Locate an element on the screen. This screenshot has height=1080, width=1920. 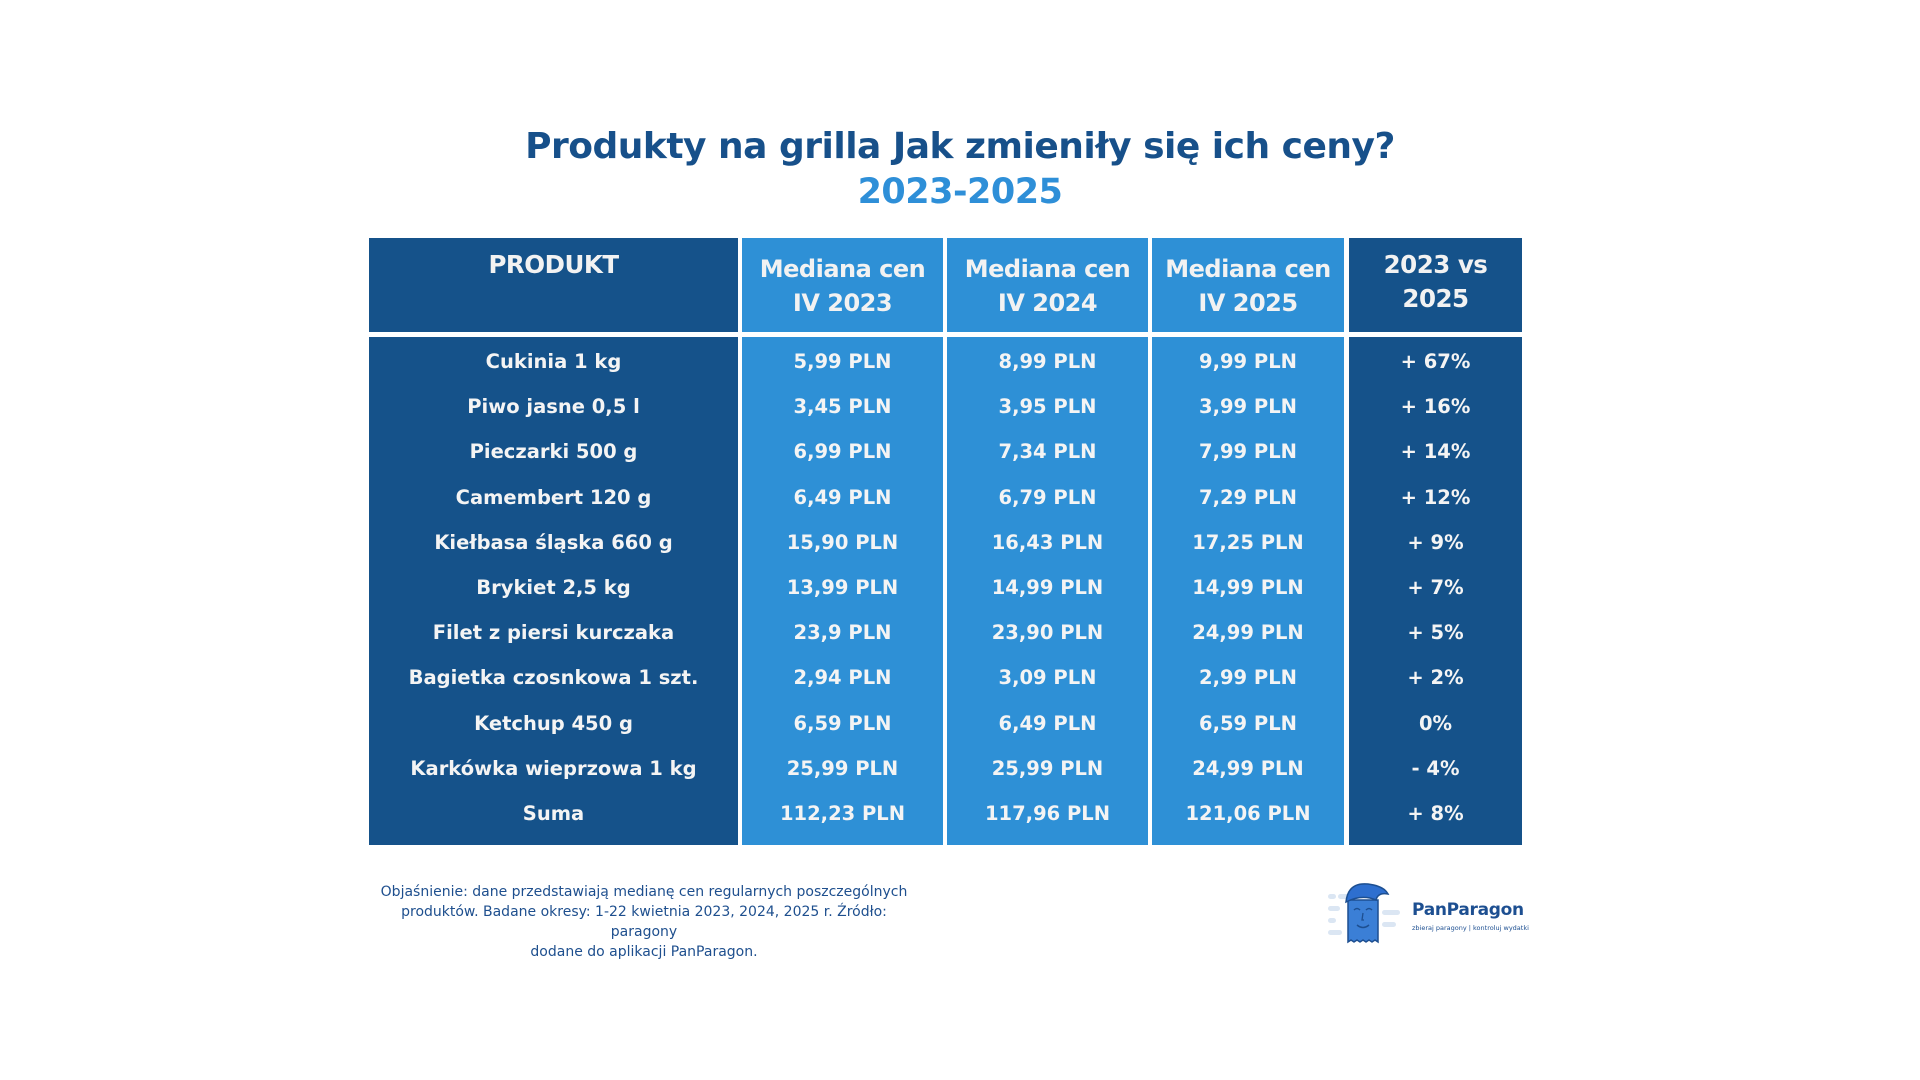
table-cell: 3,45 PLN is located at coordinates (842, 407).